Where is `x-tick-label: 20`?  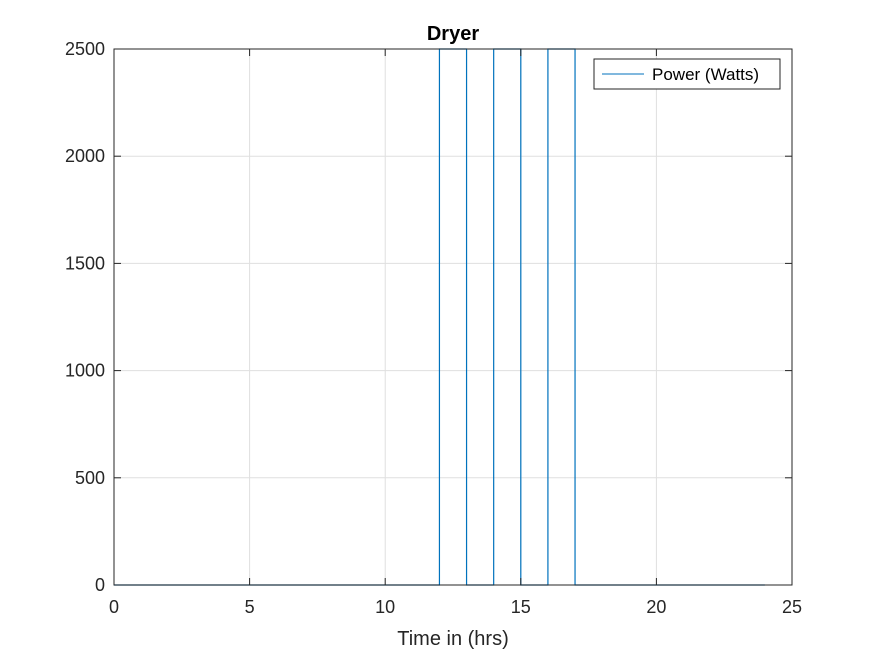 x-tick-label: 20 is located at coordinates (656, 607).